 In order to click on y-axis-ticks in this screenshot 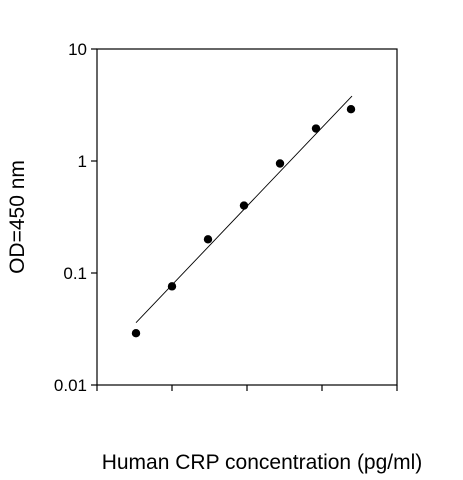, I will do `click(94, 217)`.